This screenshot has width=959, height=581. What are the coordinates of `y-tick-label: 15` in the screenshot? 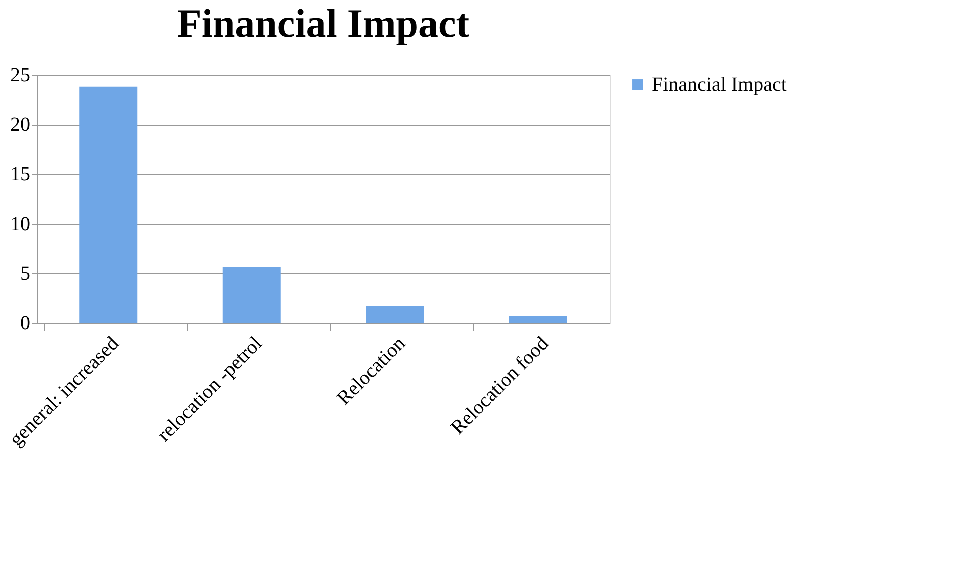 It's located at (20, 175).